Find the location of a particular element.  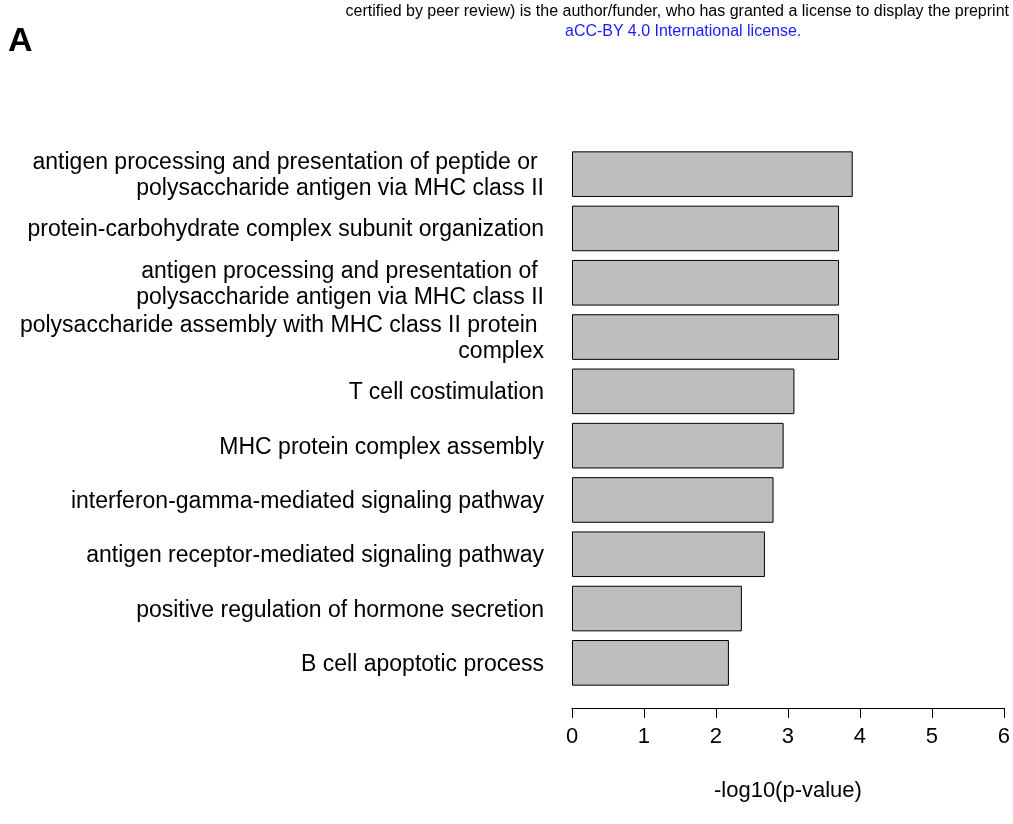

y-tick-label: MHC protein complex assembly is located at coordinates (382, 445).